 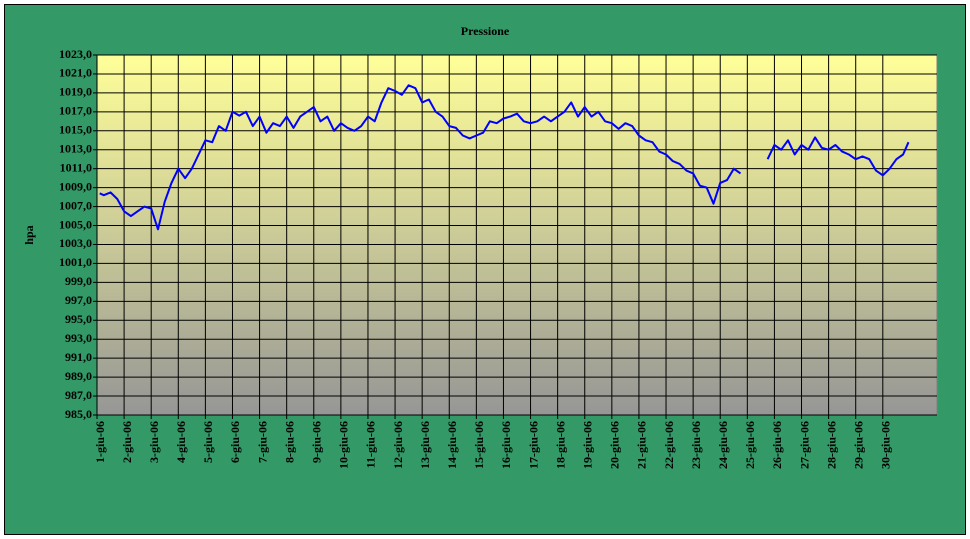 What do you see at coordinates (398, 445) in the screenshot?
I see `x-tick-label: 12-giu-06` at bounding box center [398, 445].